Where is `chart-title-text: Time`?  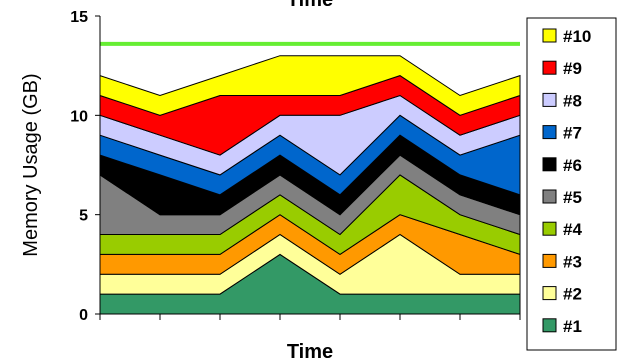
chart-title-text: Time is located at coordinates (310, 5).